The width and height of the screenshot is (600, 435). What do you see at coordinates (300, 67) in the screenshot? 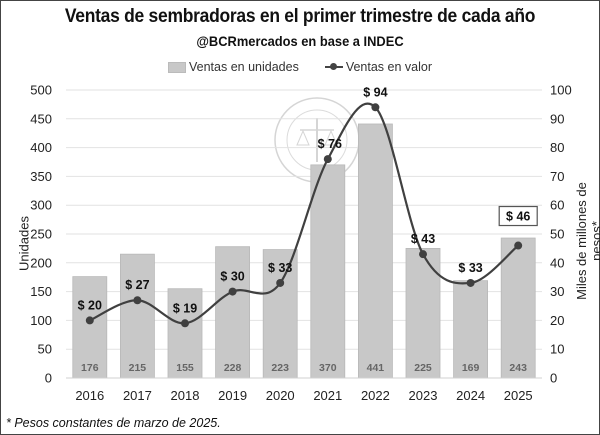
I see `legend: Ventas en unidades Ventas en valor` at bounding box center [300, 67].